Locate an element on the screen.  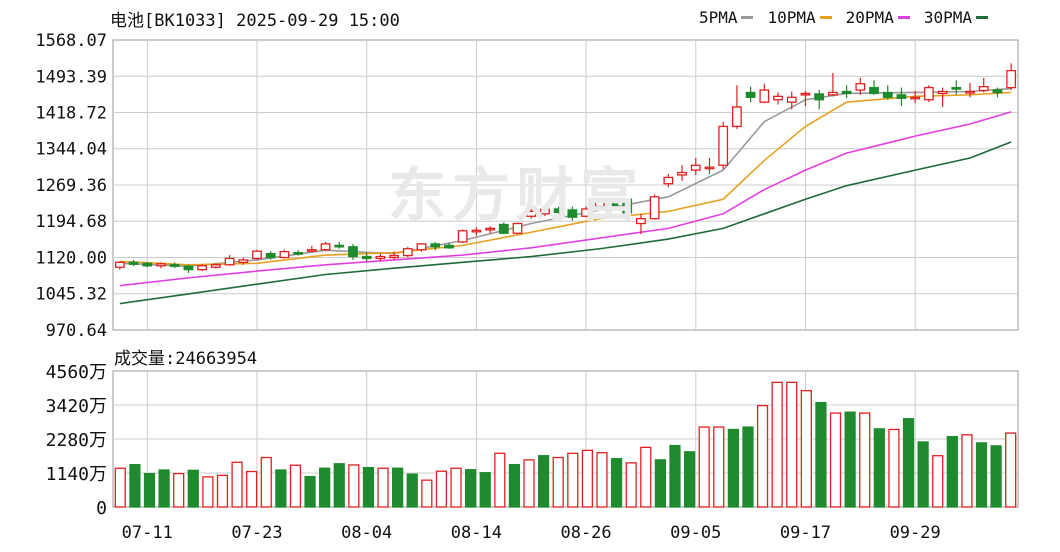
x-tick-label: 09-29 is located at coordinates (915, 533).